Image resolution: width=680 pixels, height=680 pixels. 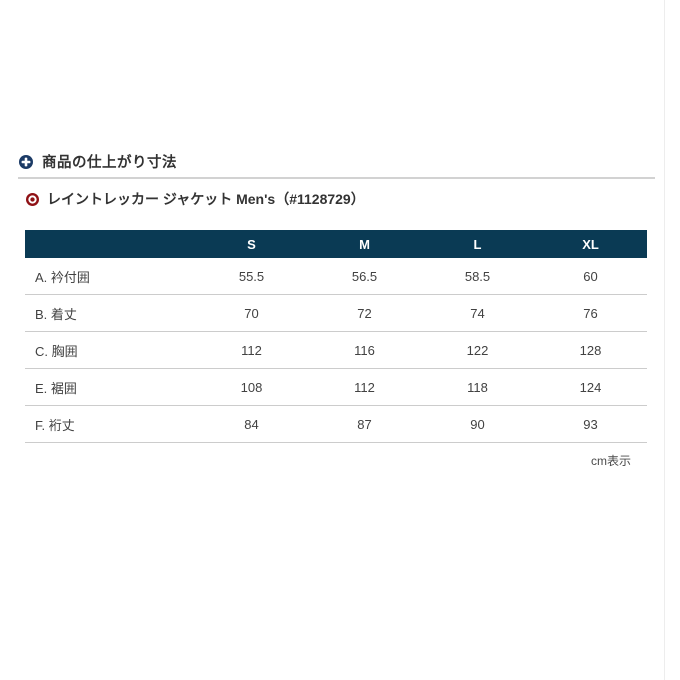 I want to click on target-circle-icon, so click(x=32, y=199).